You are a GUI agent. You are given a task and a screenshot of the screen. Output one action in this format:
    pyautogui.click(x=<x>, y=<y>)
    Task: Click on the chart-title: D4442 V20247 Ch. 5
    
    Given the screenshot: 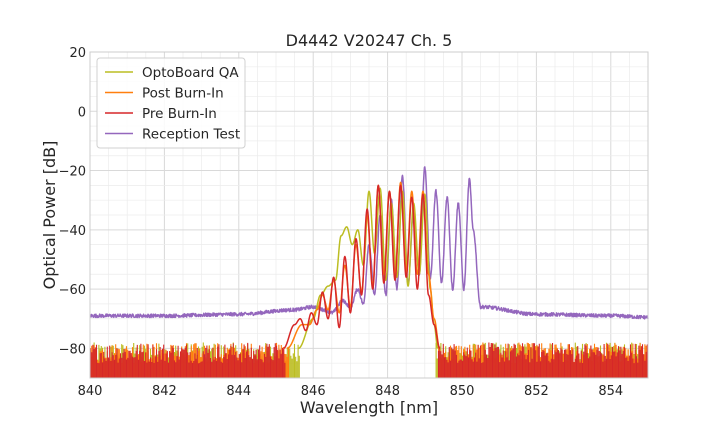 What is the action you would take?
    pyautogui.click(x=369, y=40)
    